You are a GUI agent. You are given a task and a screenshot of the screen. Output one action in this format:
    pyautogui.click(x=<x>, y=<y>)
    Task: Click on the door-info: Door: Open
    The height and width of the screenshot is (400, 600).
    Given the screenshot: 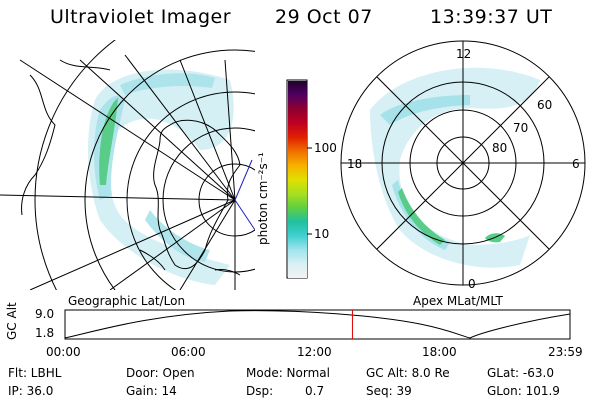 What is the action you would take?
    pyautogui.click(x=160, y=373)
    